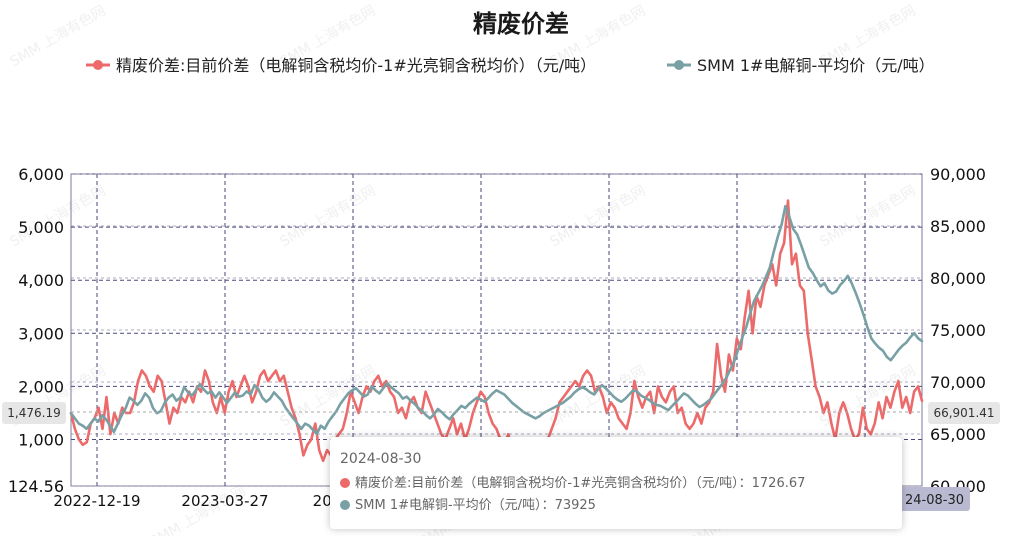 Image resolution: width=1024 pixels, height=536 pixels. I want to click on left-tick-label: 1,000, so click(41, 440).